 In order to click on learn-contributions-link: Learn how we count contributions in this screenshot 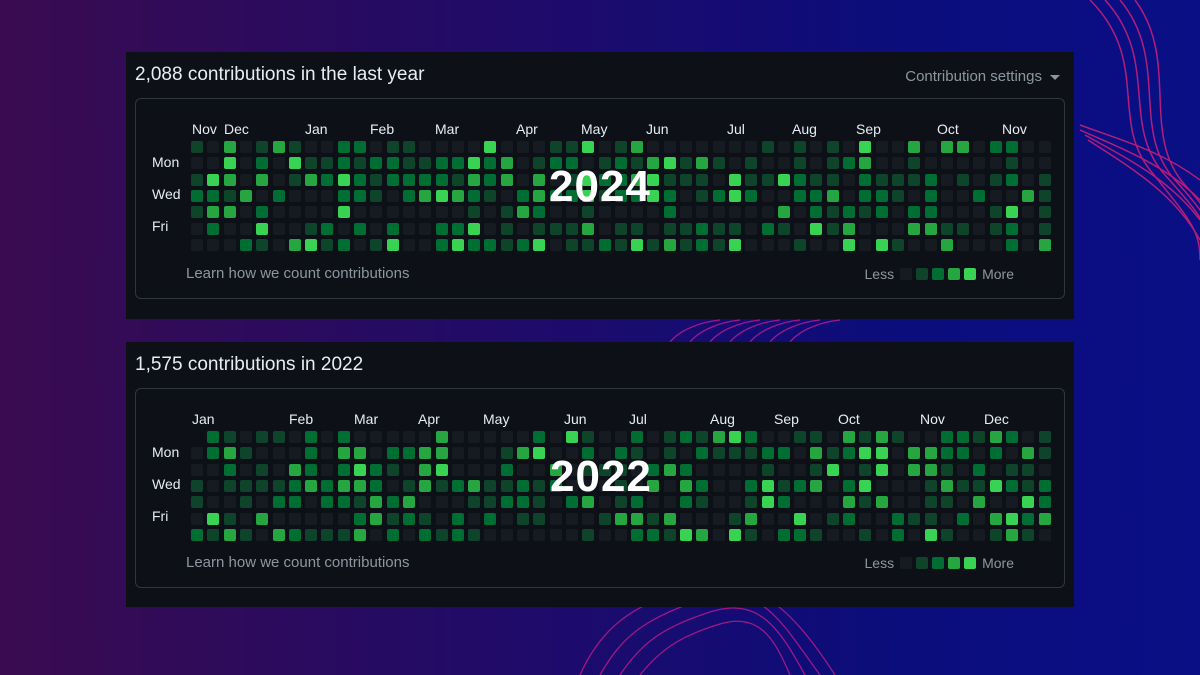, I will do `click(298, 562)`.